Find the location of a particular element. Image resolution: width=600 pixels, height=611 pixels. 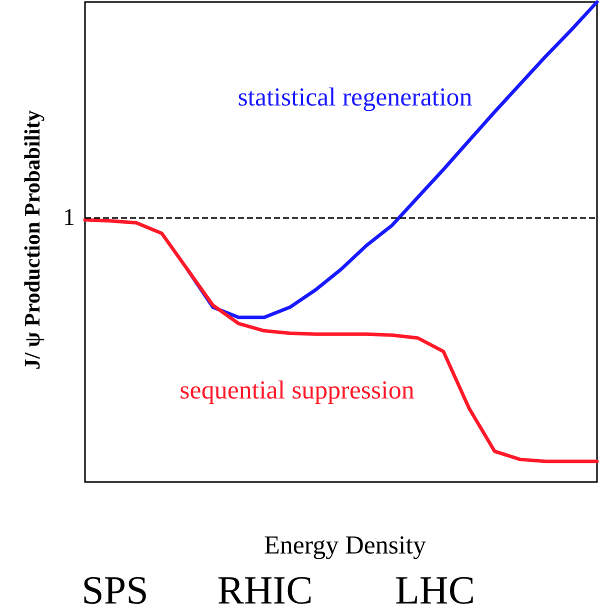

series-label: statistical regeneration is located at coordinates (355, 97).